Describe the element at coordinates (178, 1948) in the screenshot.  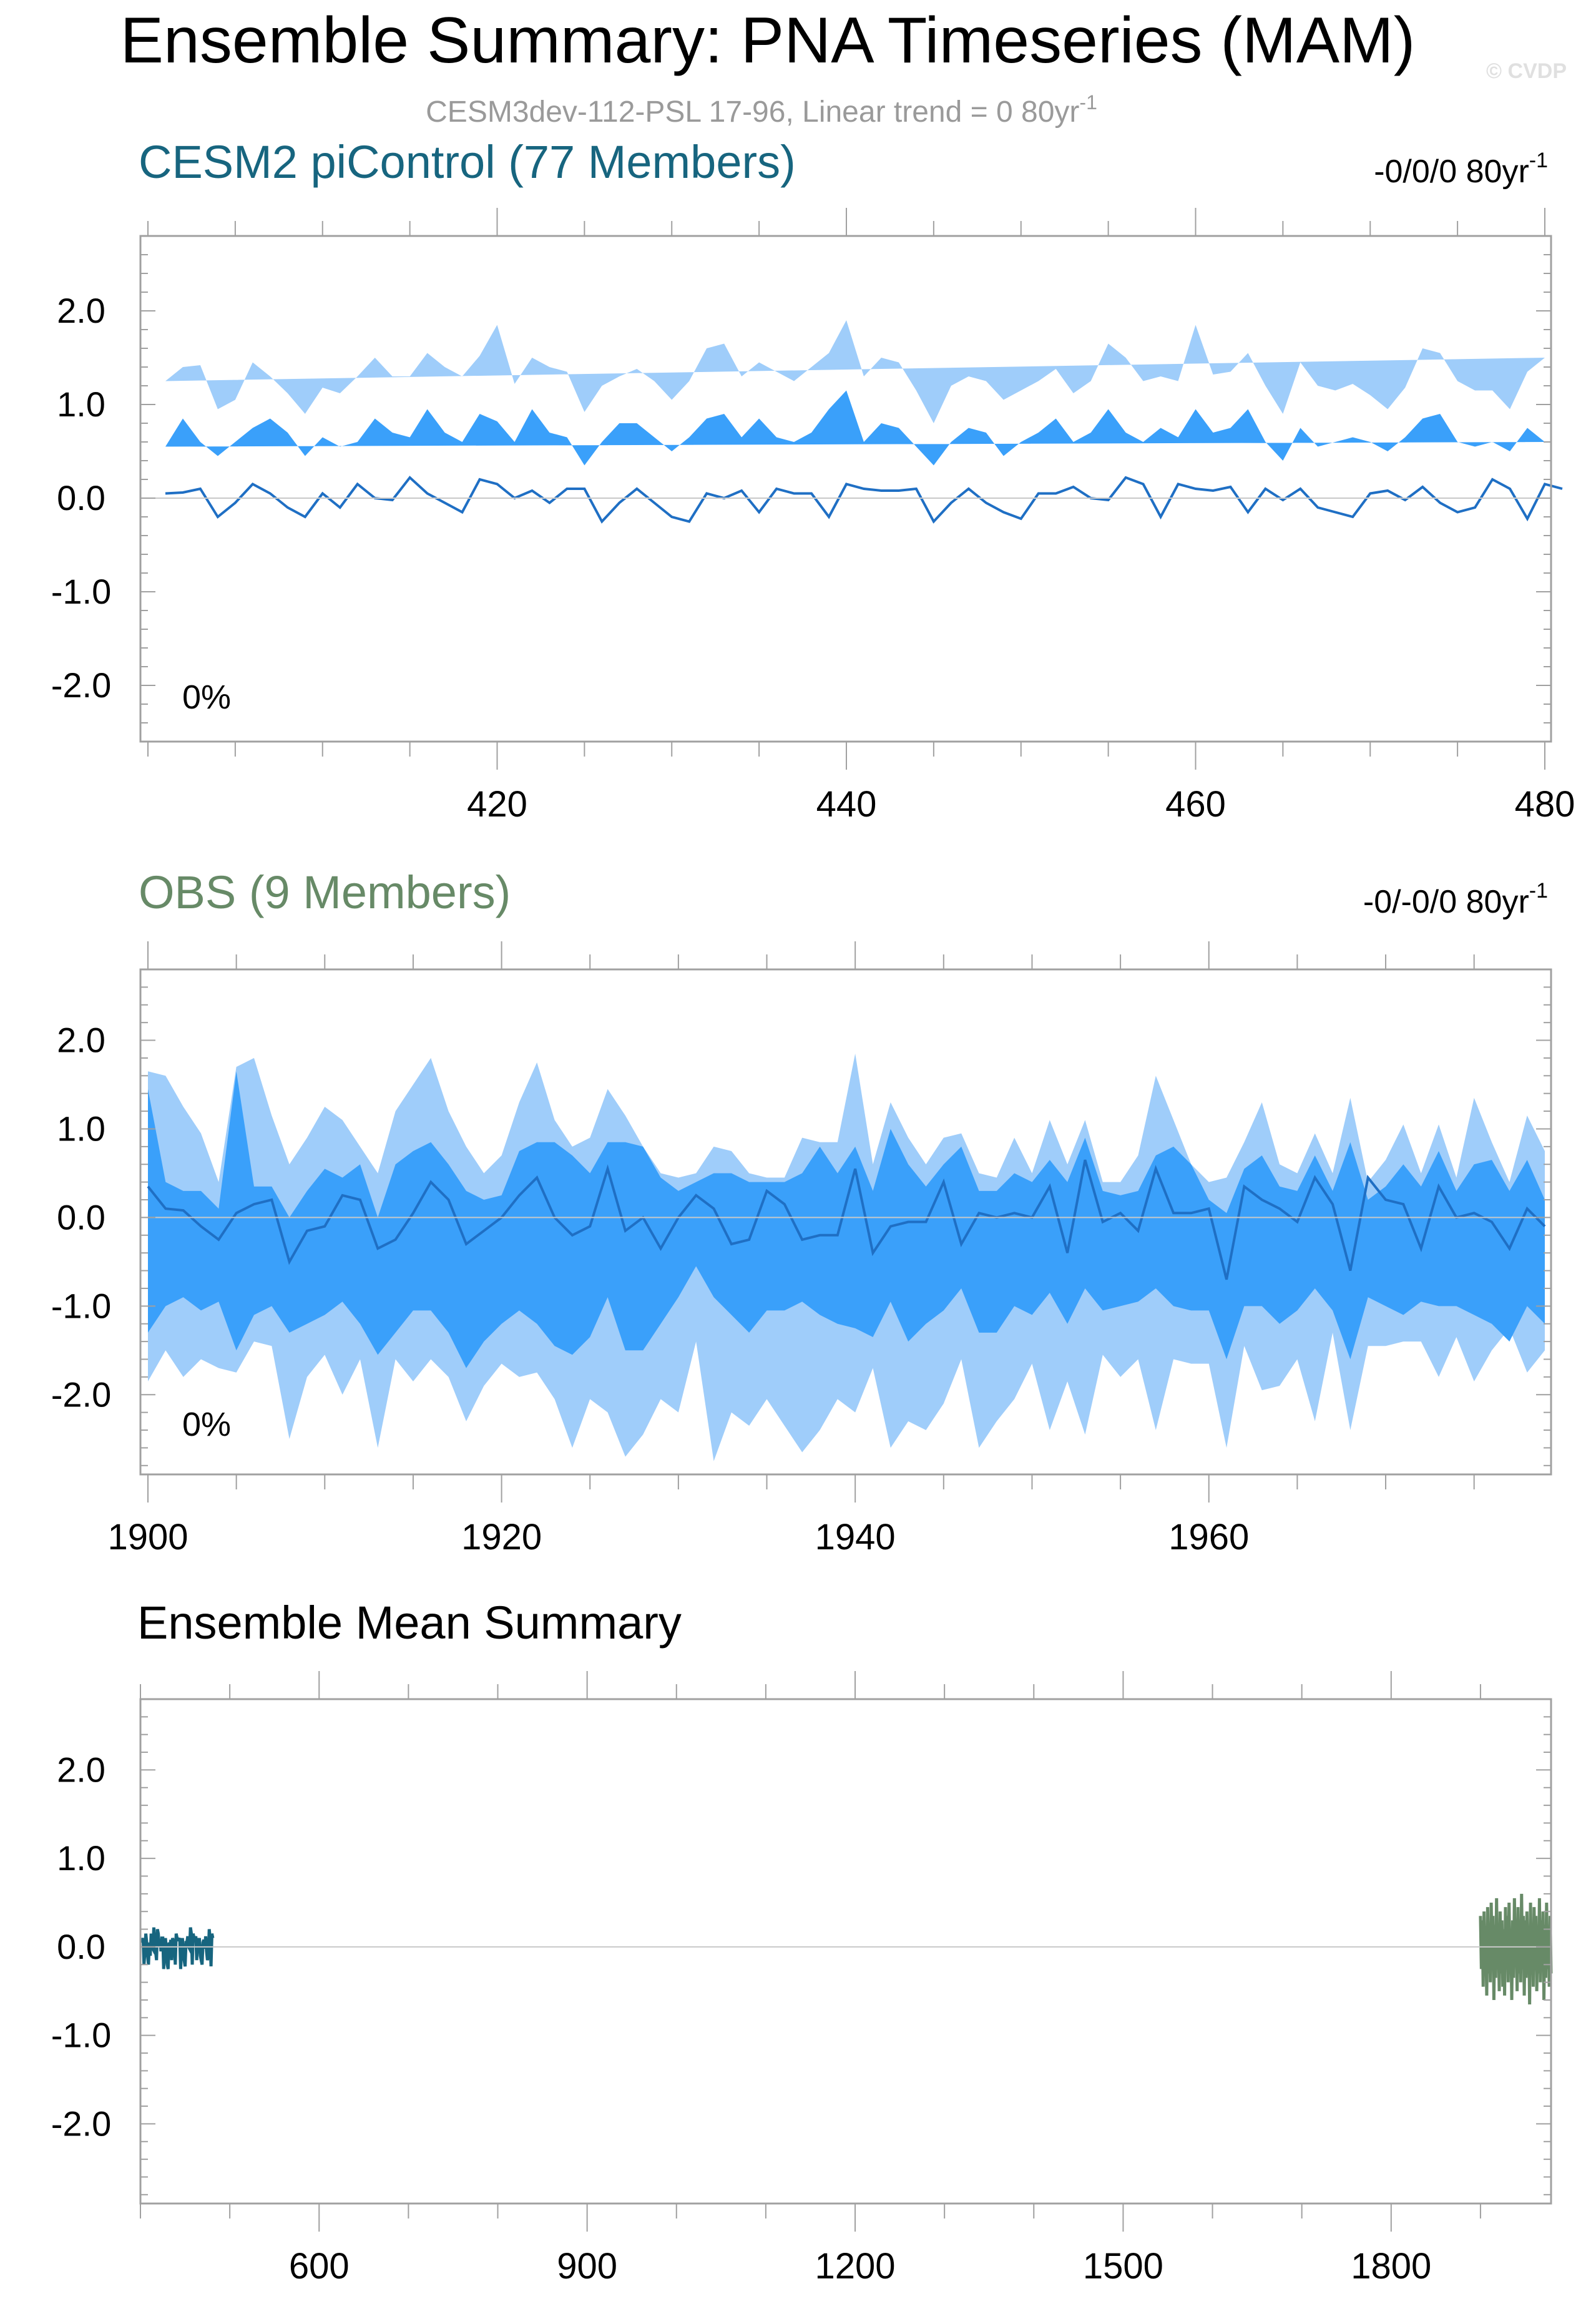
I see `series-cesm2-picontrol` at that location.